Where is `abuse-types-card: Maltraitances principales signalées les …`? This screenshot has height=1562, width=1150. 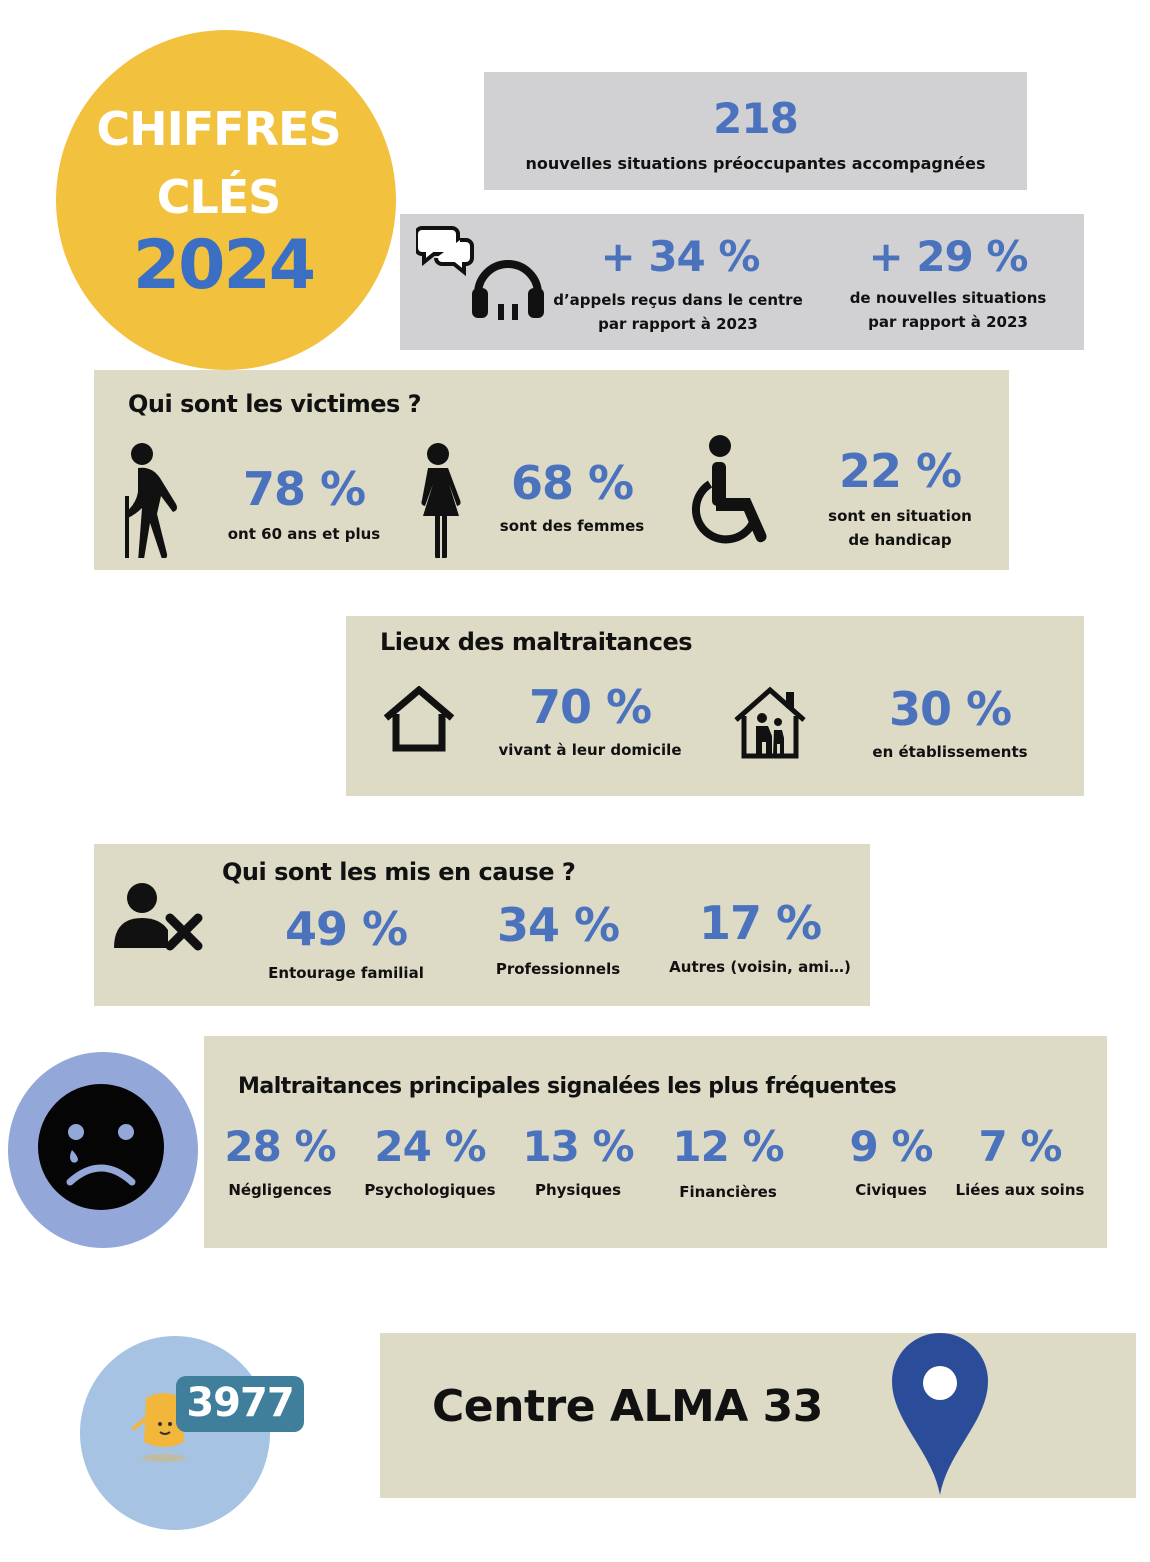
abuse-types-card: Maltraitances principales signalées les … is located at coordinates (655, 1142).